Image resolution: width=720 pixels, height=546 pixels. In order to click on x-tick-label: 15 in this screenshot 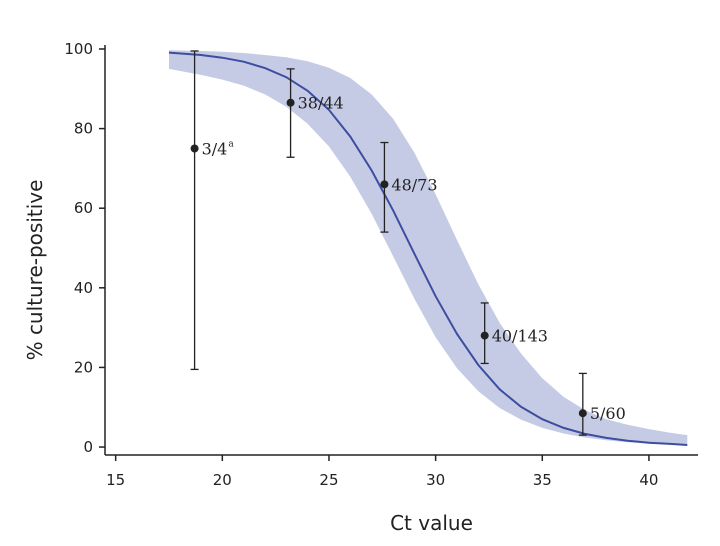, I will do `click(115, 480)`.